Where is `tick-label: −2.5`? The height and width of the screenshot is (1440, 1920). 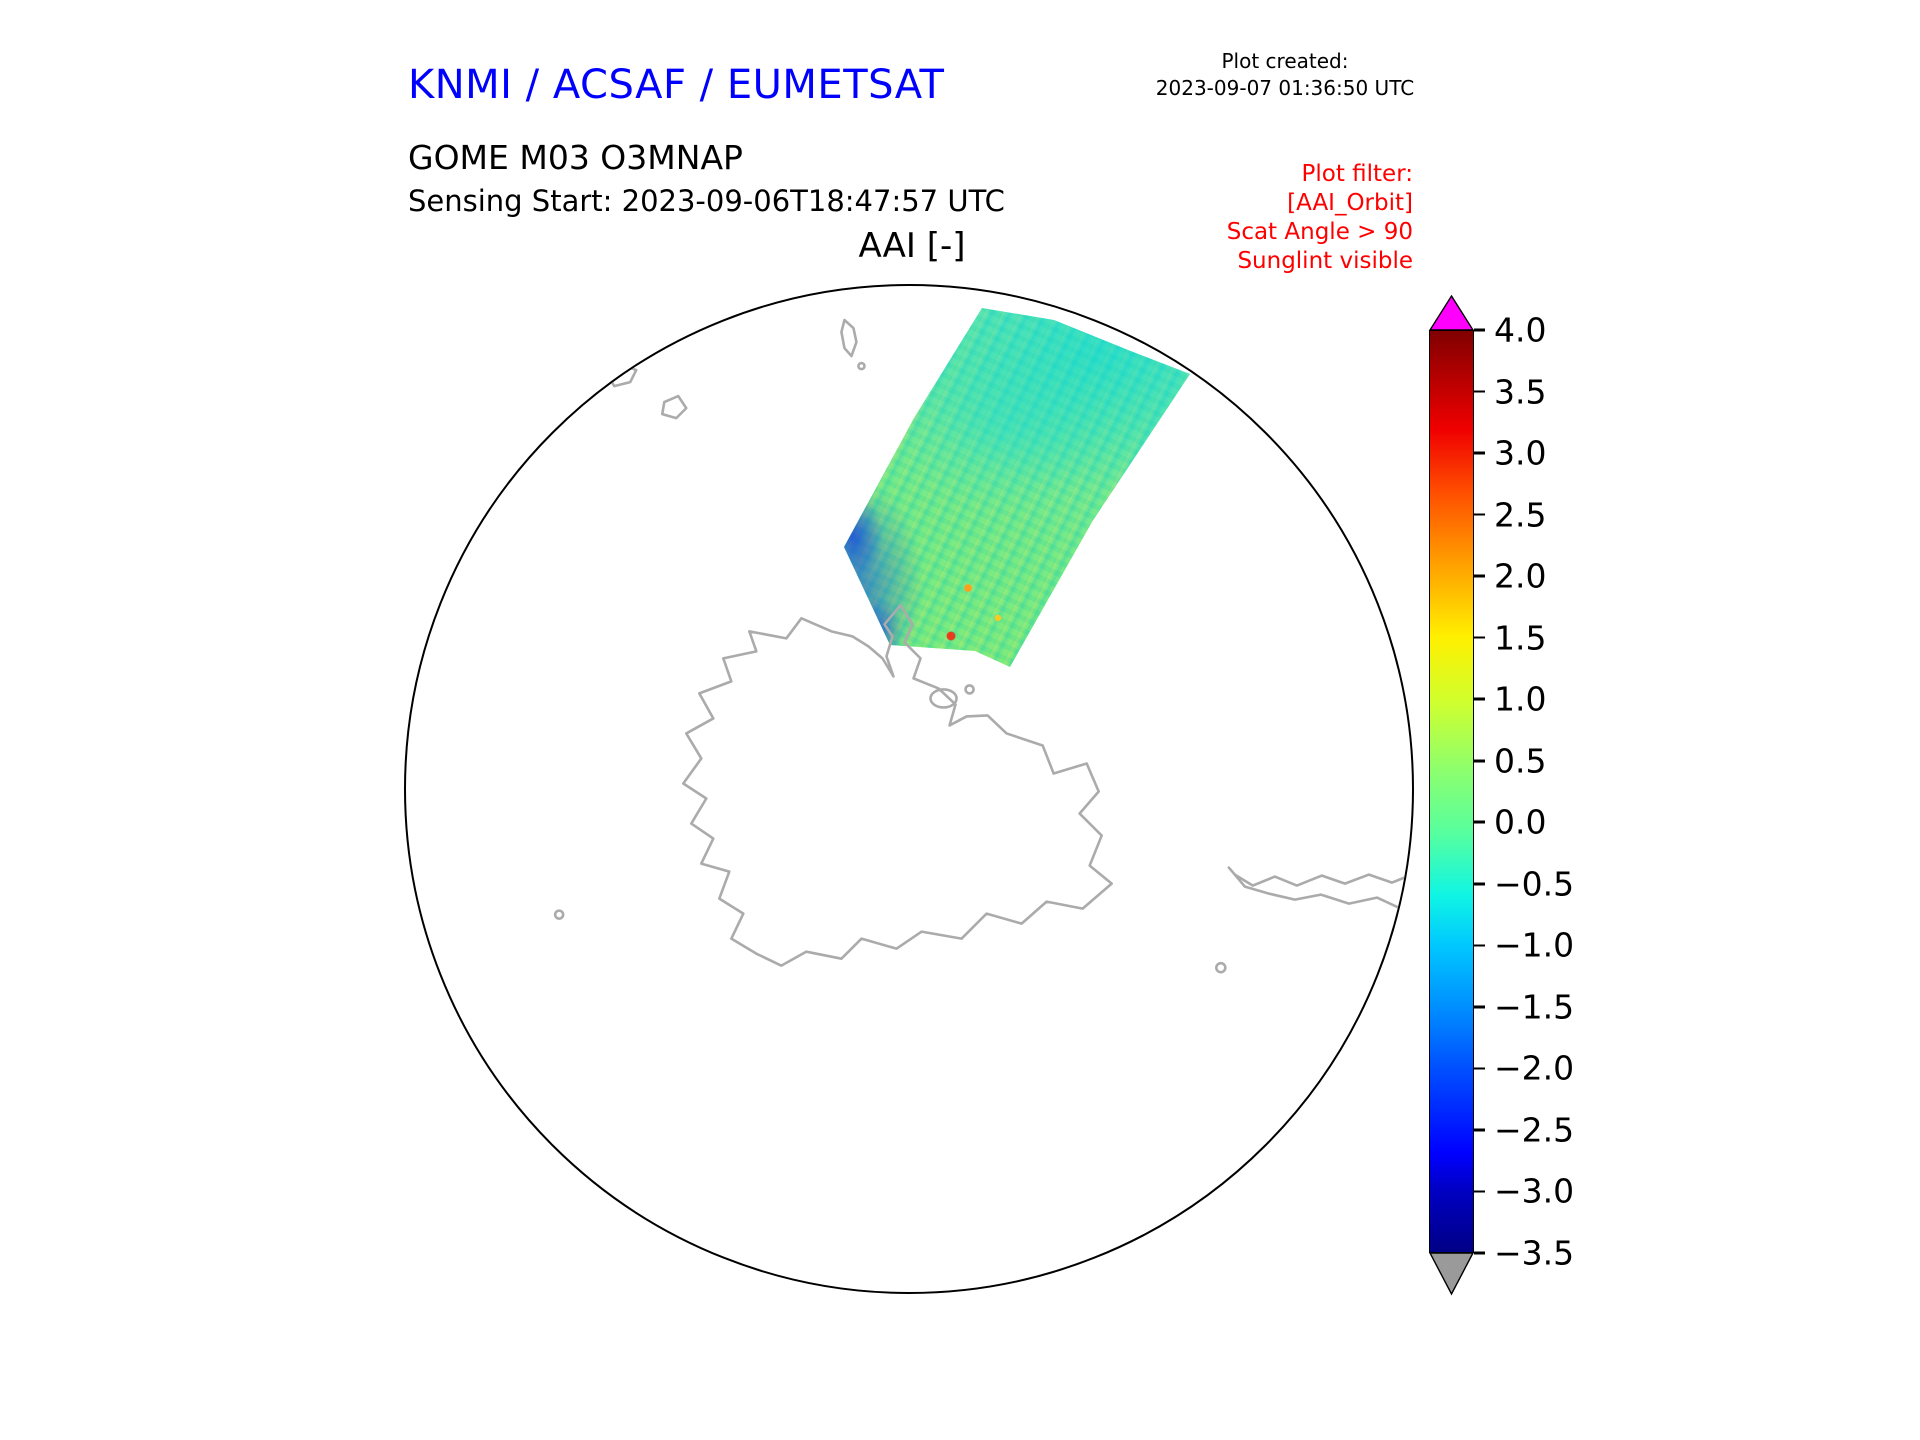 tick-label: −2.5 is located at coordinates (1534, 1130).